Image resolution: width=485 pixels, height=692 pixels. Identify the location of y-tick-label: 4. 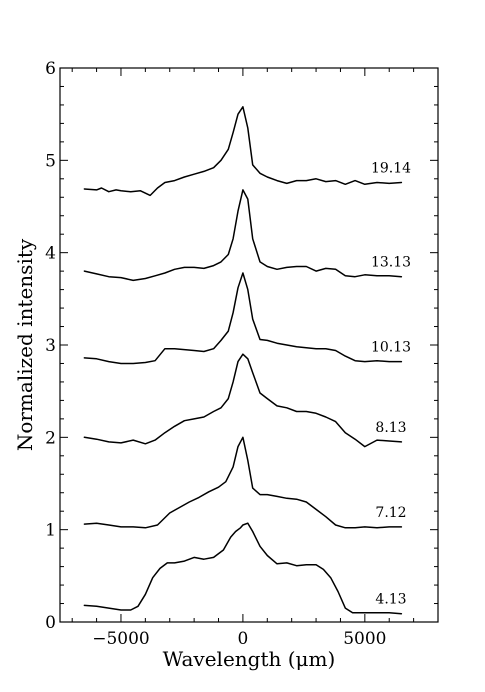
(50, 254).